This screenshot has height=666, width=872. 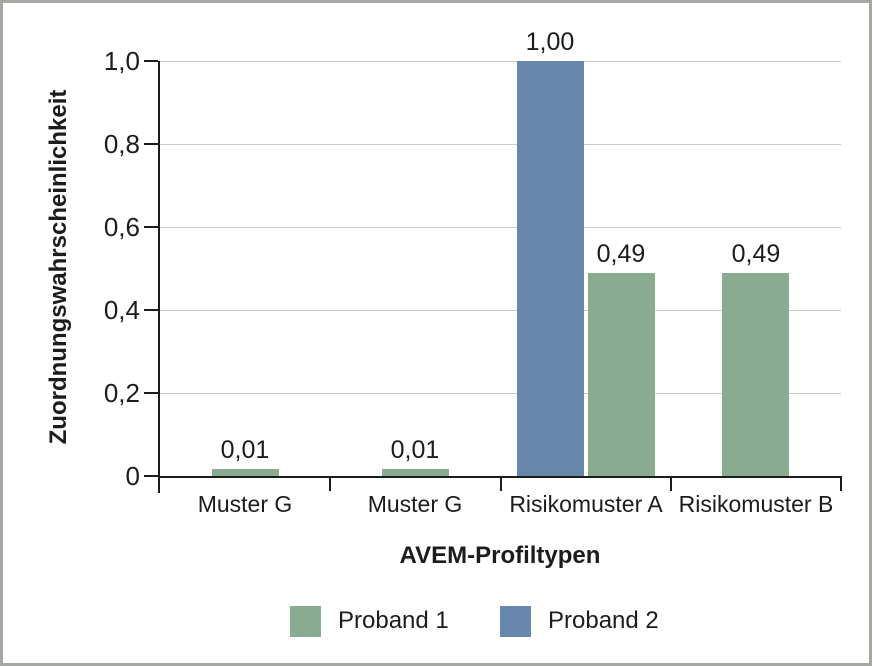 What do you see at coordinates (756, 504) in the screenshot?
I see `x-category-label: Risikomuster B` at bounding box center [756, 504].